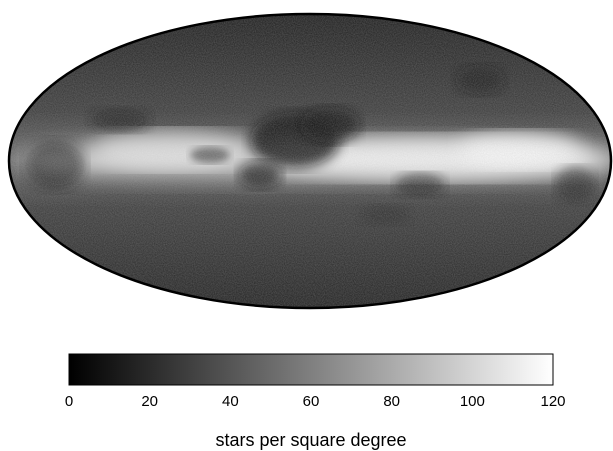 This screenshot has height=451, width=613. I want to click on colorbar-tick-label: 120, so click(552, 401).